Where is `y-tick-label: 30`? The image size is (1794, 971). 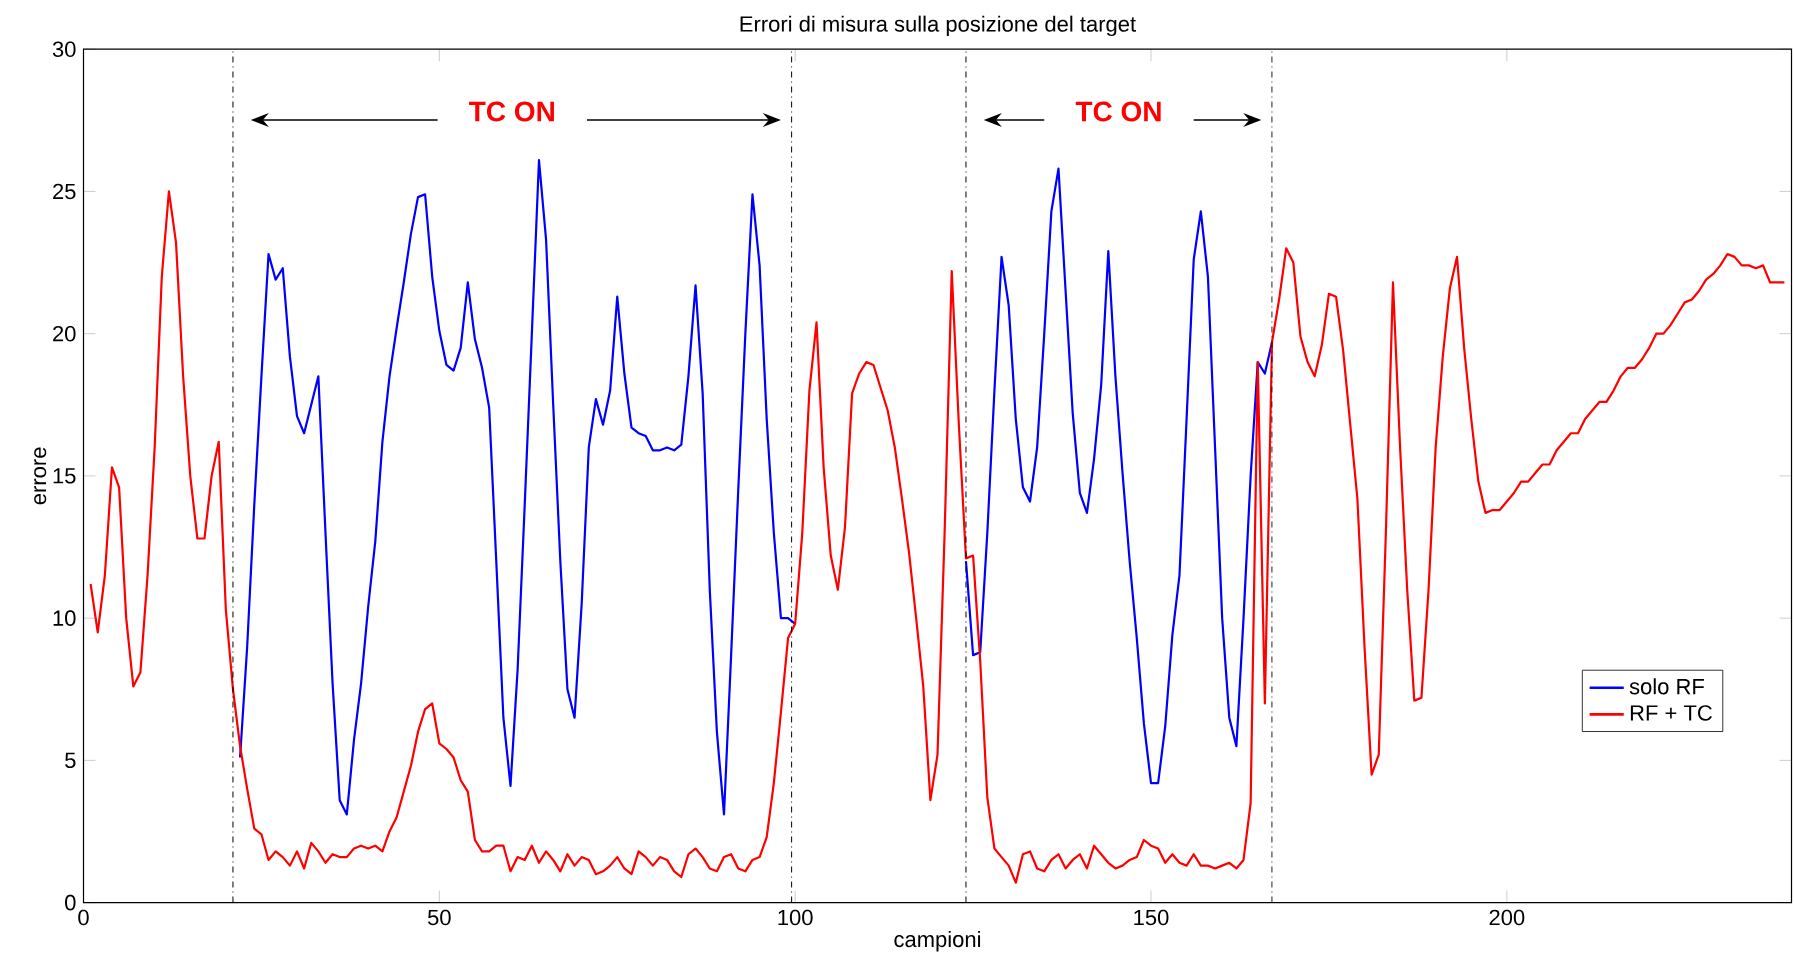 y-tick-label: 30 is located at coordinates (64, 49).